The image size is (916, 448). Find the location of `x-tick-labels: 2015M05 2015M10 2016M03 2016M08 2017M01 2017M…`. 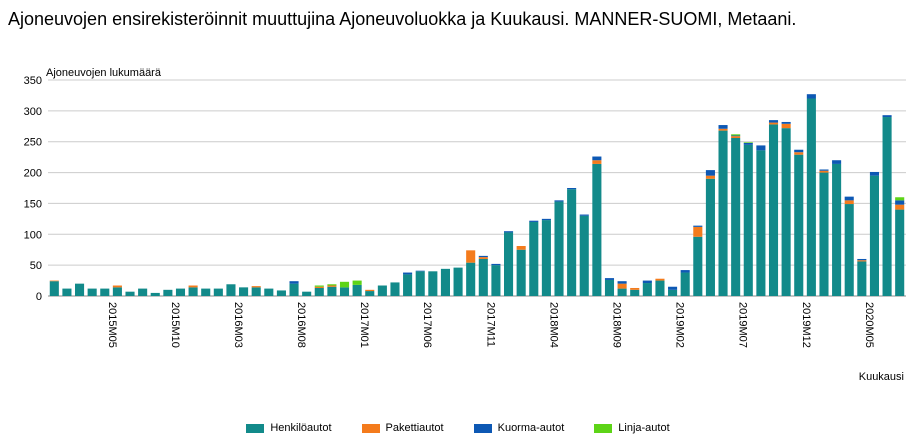

x-tick-labels: 2015M05 2015M10 2016M03 2016M08 2017M01 2017M… is located at coordinates (490, 325).